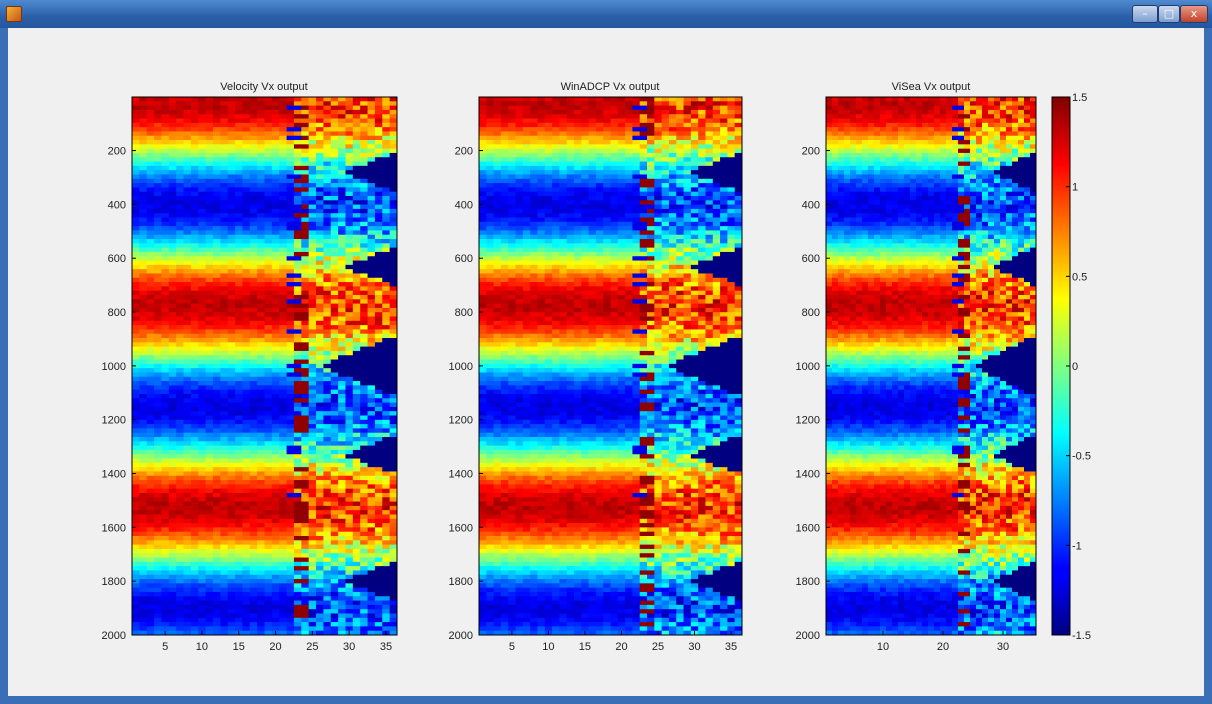  Describe the element at coordinates (1194, 14) in the screenshot. I see `close-button: x` at that location.